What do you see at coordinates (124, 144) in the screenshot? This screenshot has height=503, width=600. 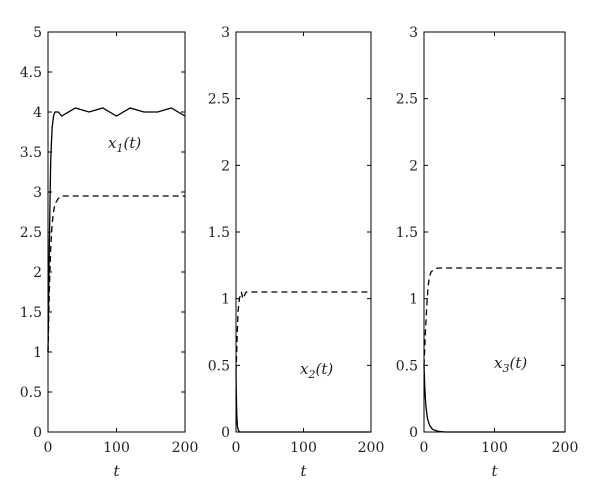 I see `series-annotation: x1(t)` at bounding box center [124, 144].